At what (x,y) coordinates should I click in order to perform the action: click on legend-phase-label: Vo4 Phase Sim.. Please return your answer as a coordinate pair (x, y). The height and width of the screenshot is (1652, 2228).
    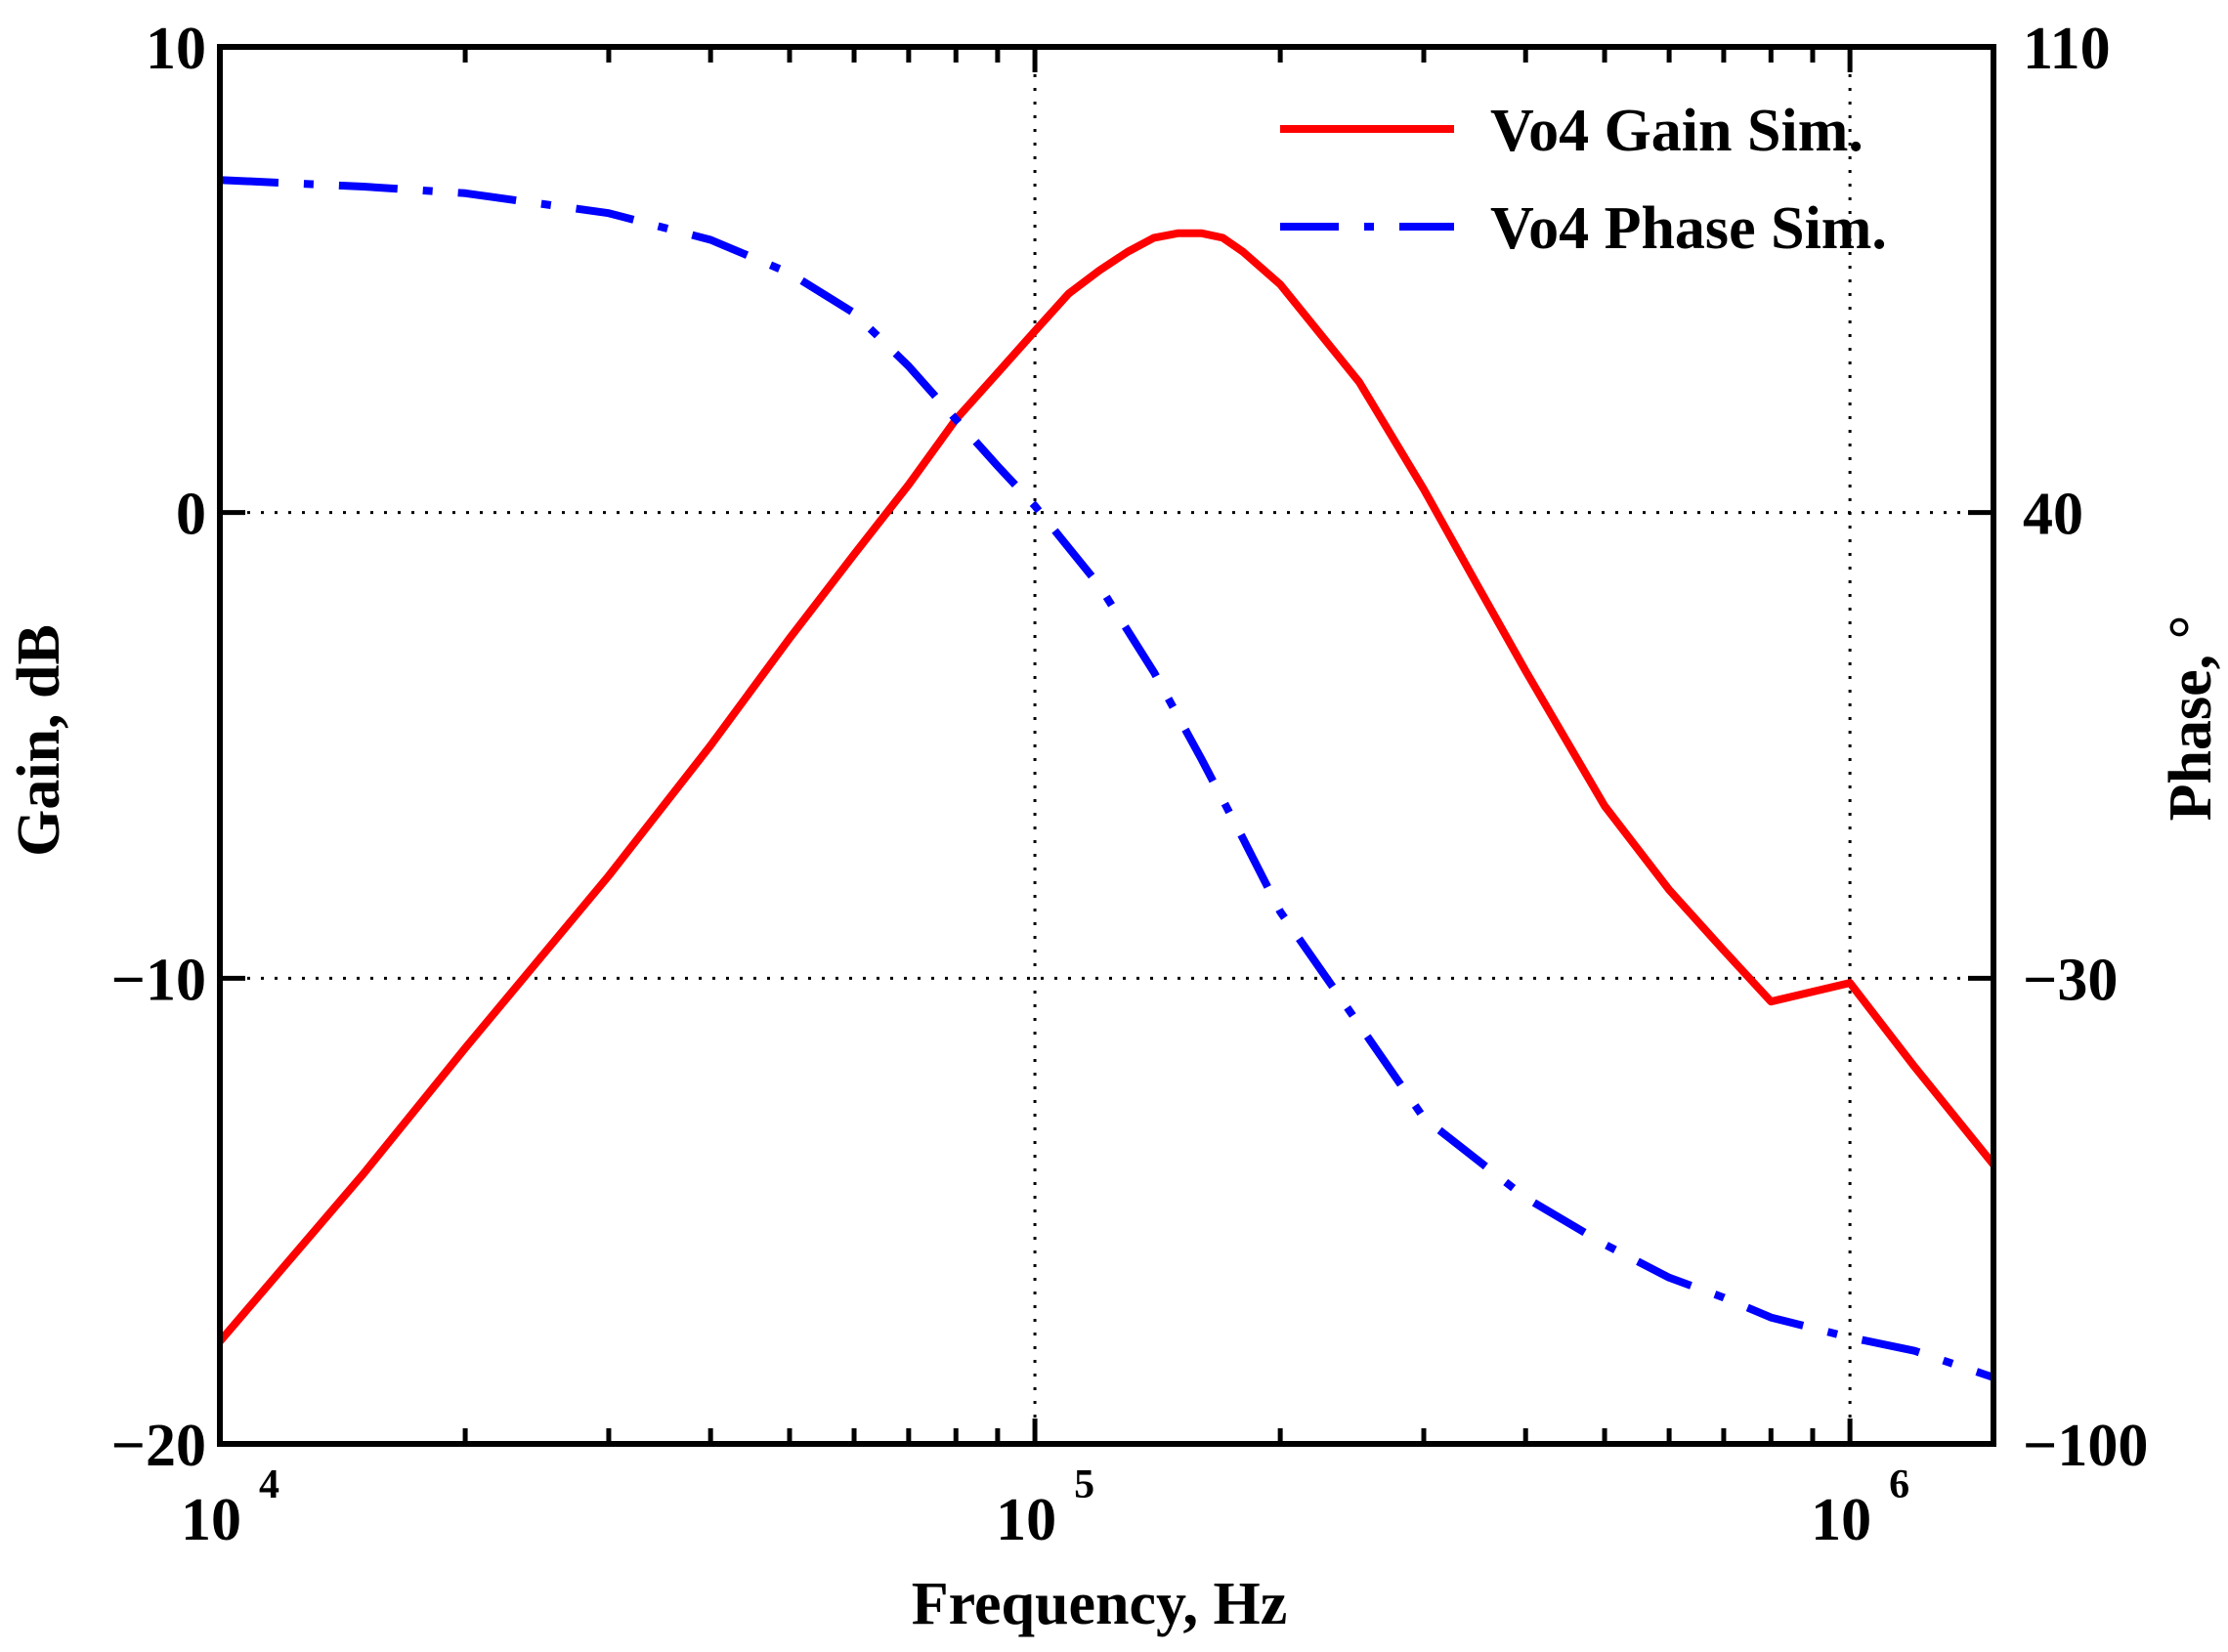
    Looking at the image, I should click on (1689, 228).